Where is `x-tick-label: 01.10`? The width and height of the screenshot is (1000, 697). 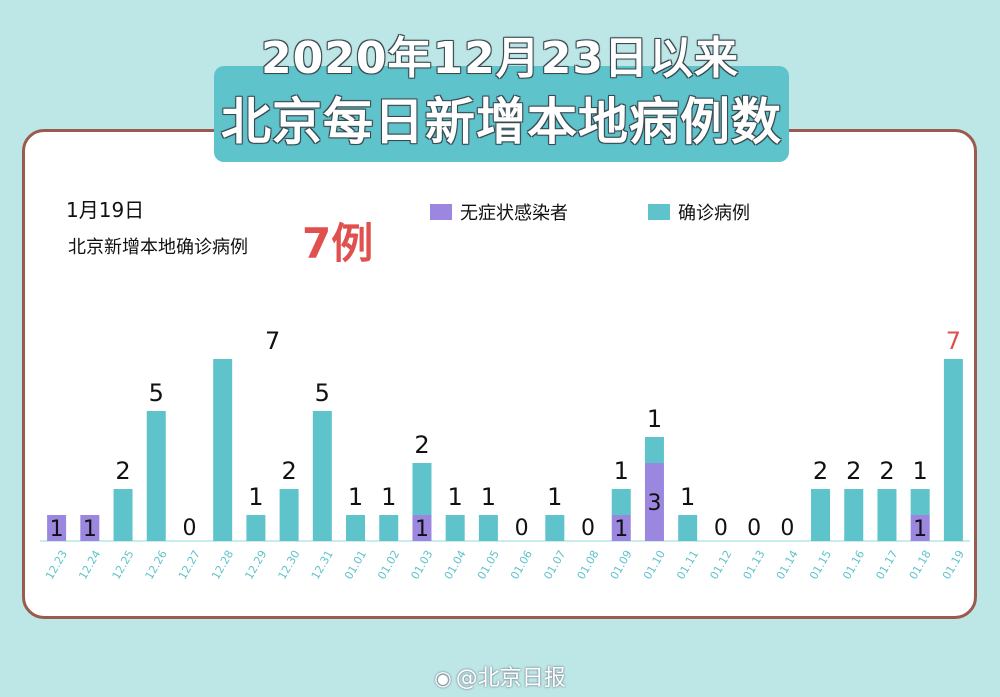 x-tick-label: 01.10 is located at coordinates (654, 565).